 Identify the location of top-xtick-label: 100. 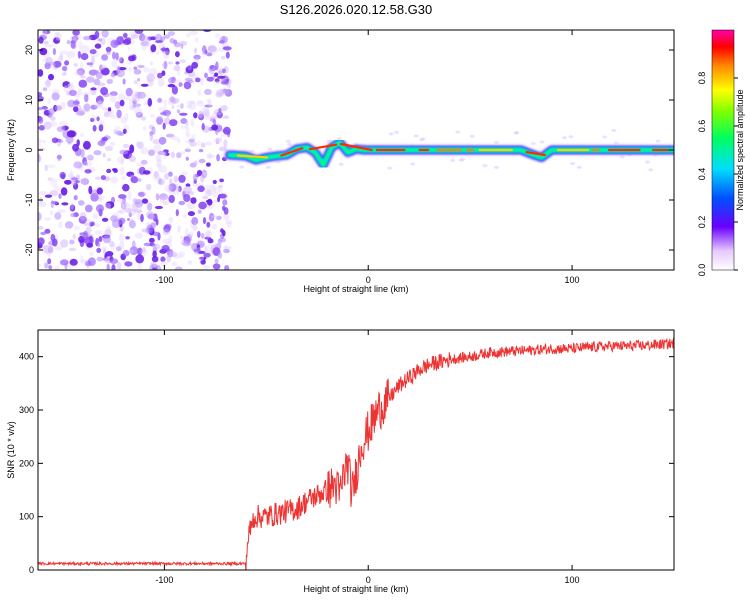
(572, 280).